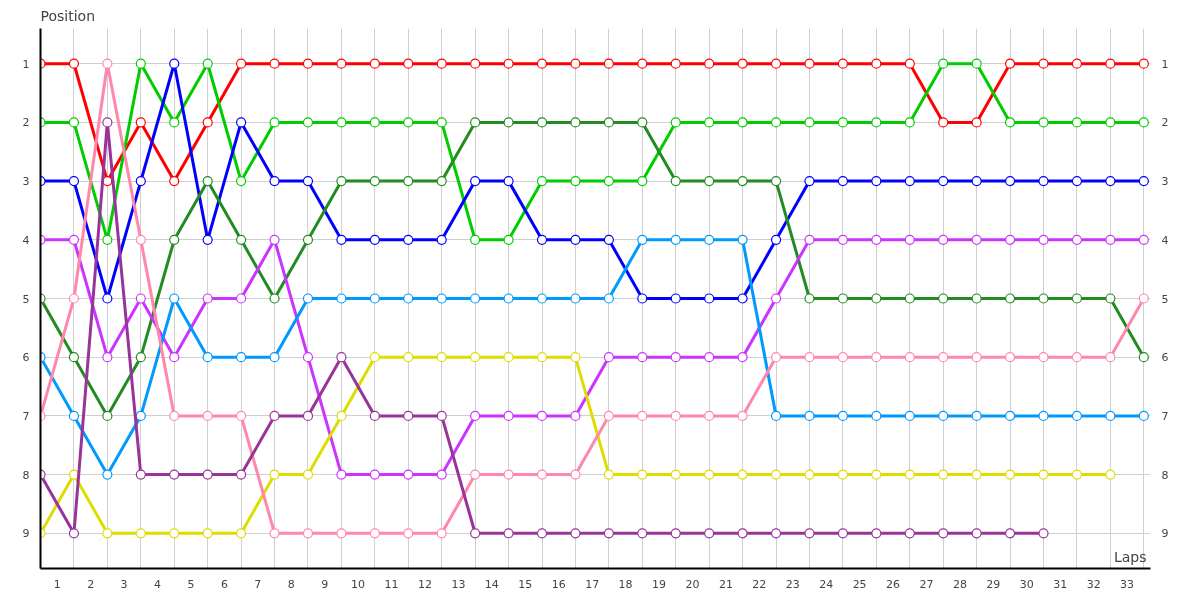 This screenshot has height=600, width=1200. What do you see at coordinates (291, 584) in the screenshot?
I see `x-tick-label: 8` at bounding box center [291, 584].